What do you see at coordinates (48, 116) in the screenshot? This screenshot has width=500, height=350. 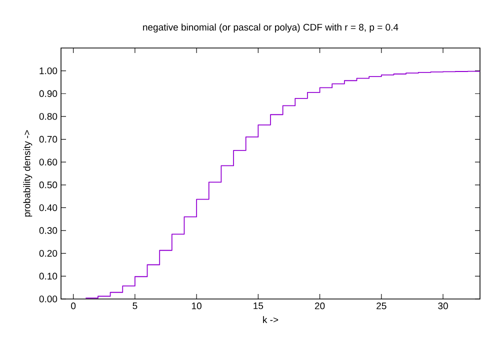 I see `y-tick-label: 0.80` at bounding box center [48, 116].